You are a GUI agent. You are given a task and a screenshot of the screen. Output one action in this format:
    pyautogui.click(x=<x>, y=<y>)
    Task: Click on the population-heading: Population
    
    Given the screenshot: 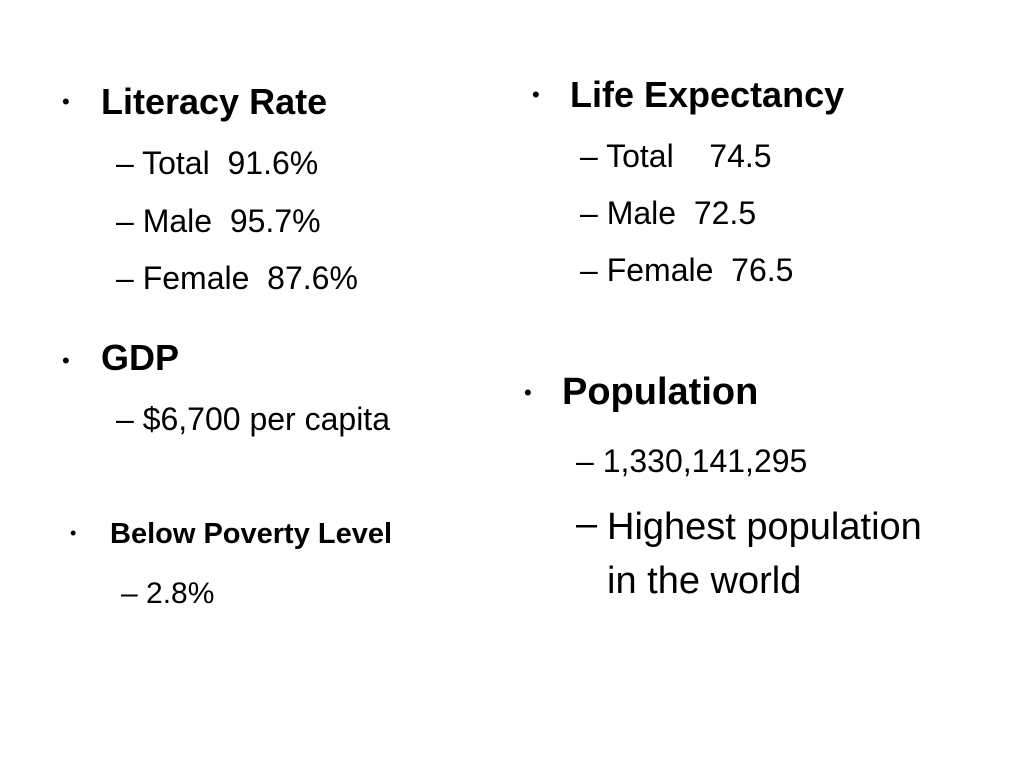 What is the action you would take?
    pyautogui.click(x=660, y=392)
    